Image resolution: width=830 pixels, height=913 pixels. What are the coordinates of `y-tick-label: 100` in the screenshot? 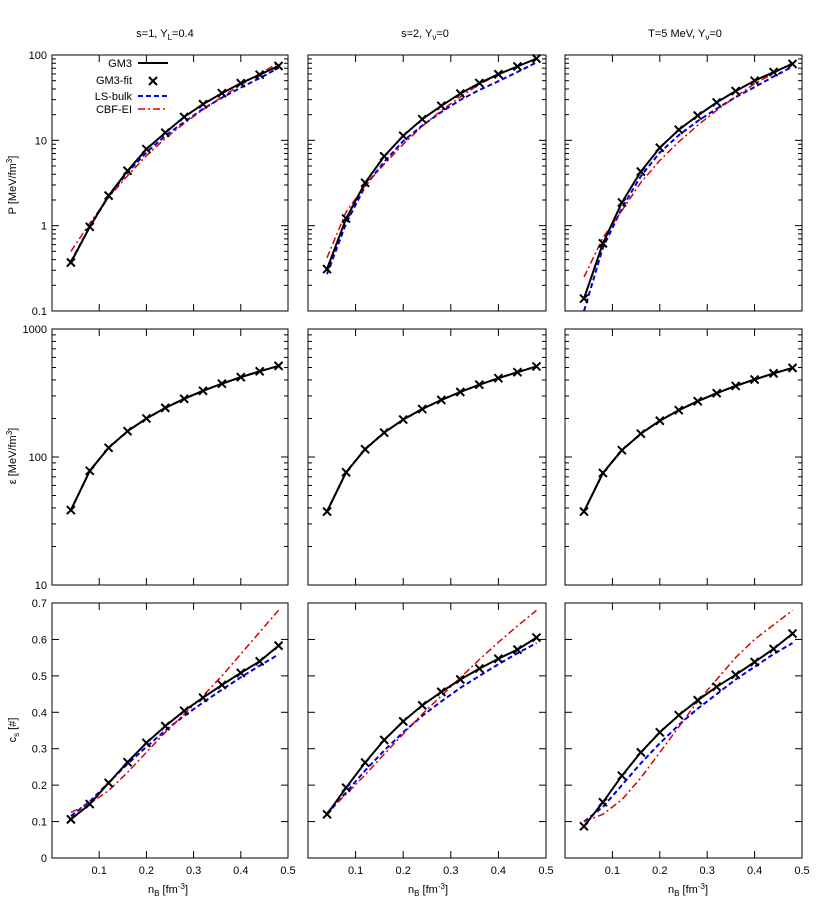 It's located at (38, 56).